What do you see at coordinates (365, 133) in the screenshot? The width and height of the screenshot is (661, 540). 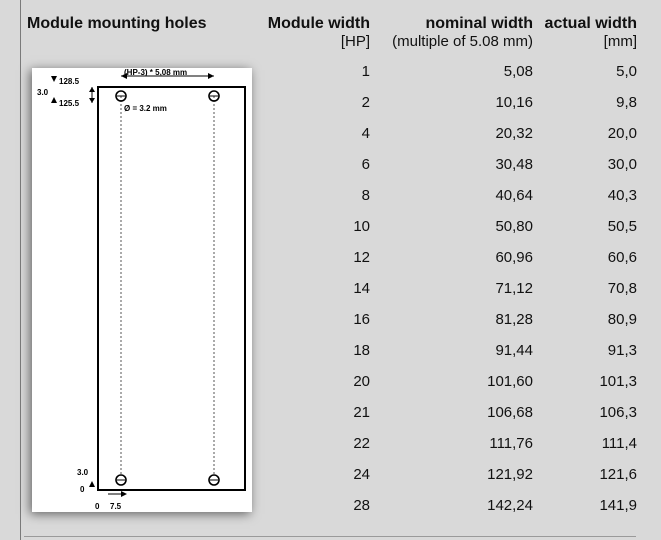 I see `hp-cell: 4` at bounding box center [365, 133].